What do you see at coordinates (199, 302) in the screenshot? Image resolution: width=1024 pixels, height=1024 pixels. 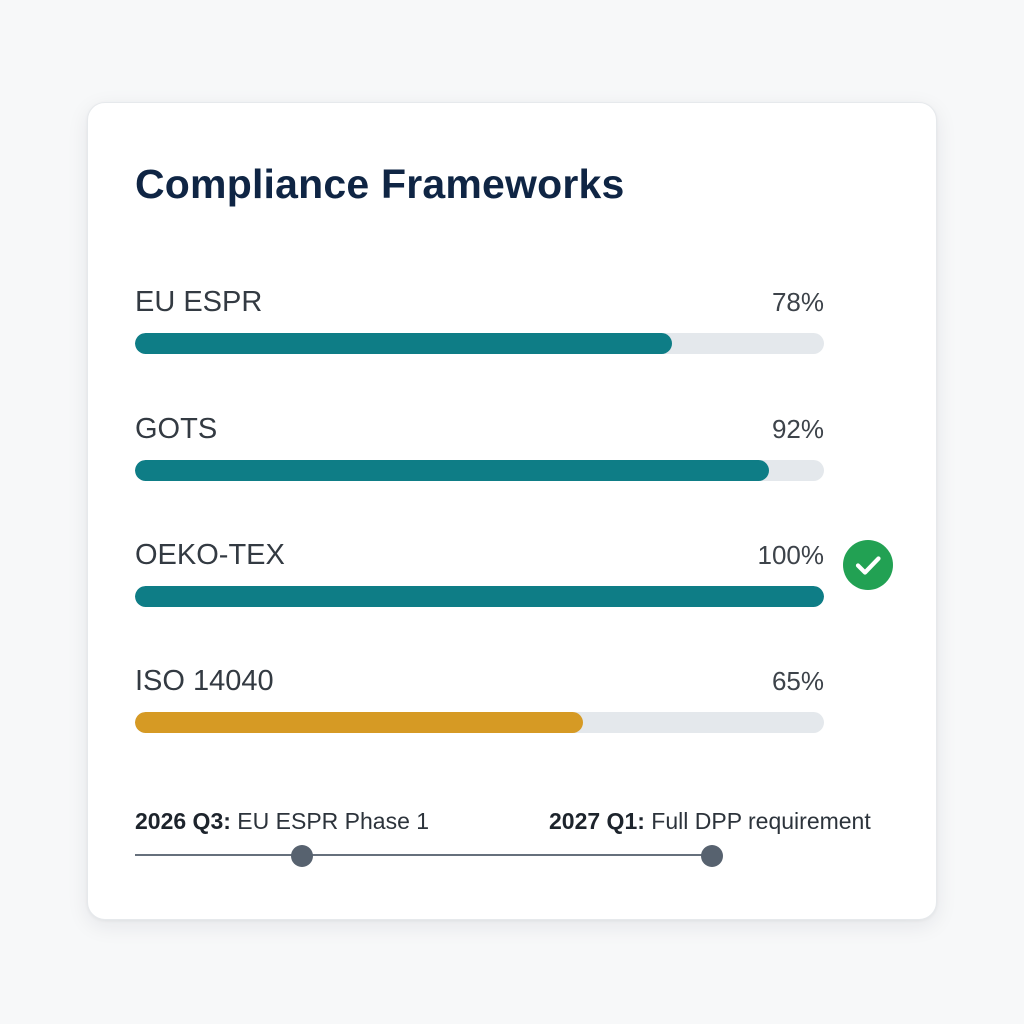 I see `framework-name: EU ESPR` at bounding box center [199, 302].